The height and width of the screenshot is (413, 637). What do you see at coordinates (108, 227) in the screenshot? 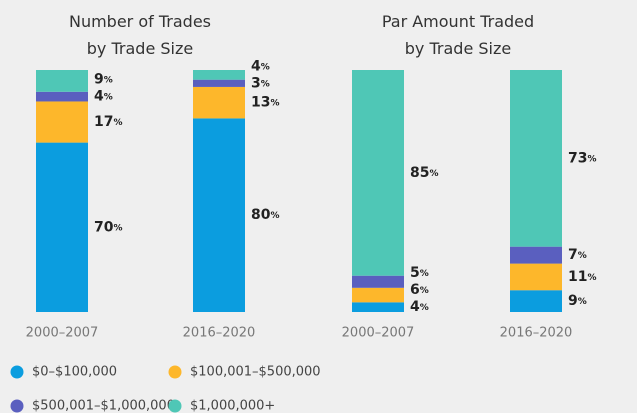
I see `value-label: 70%` at bounding box center [108, 227].